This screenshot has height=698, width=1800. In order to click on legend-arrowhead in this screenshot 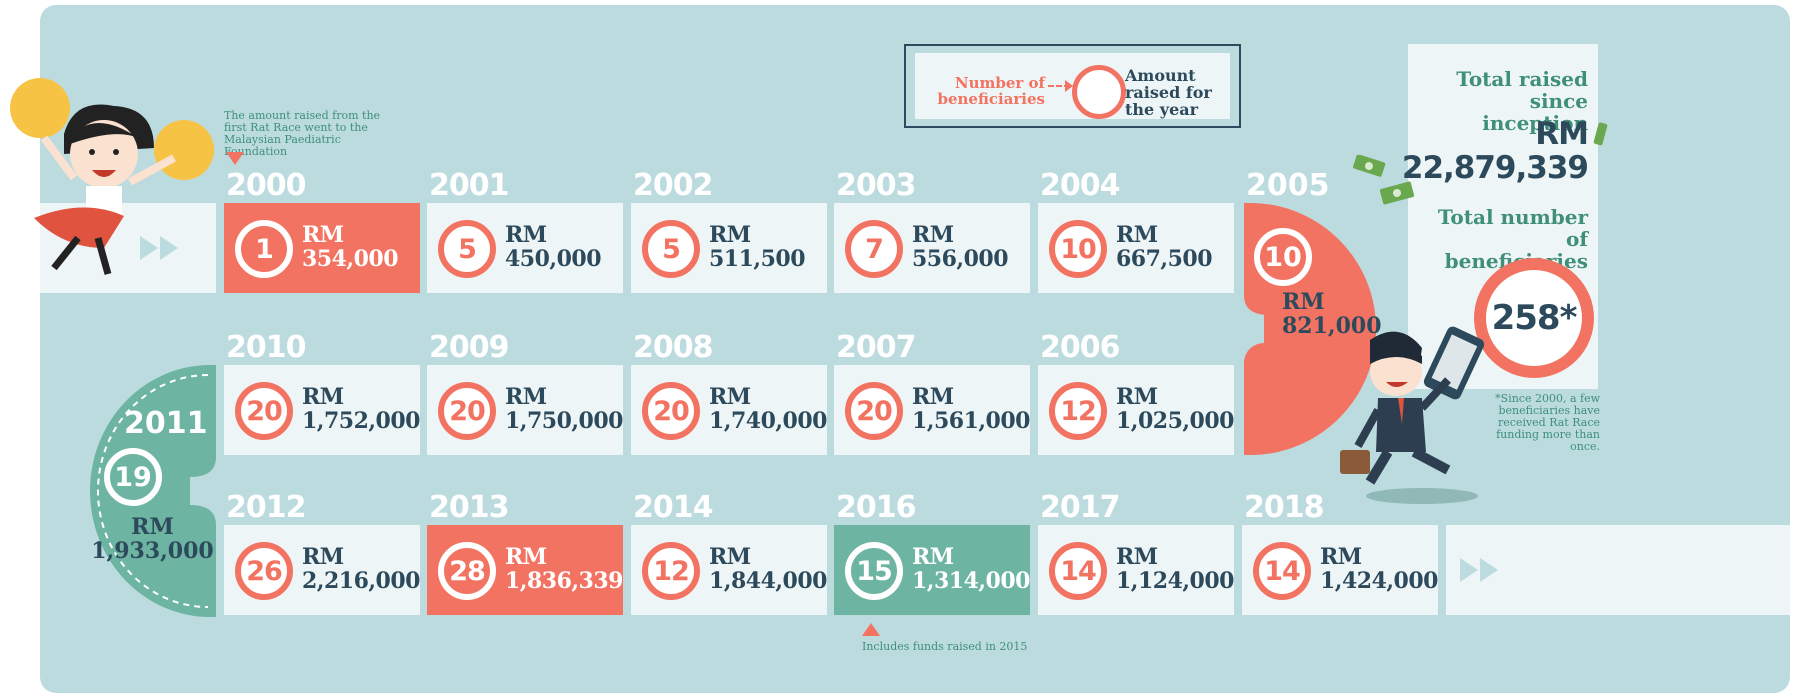, I will do `click(1069, 86)`.